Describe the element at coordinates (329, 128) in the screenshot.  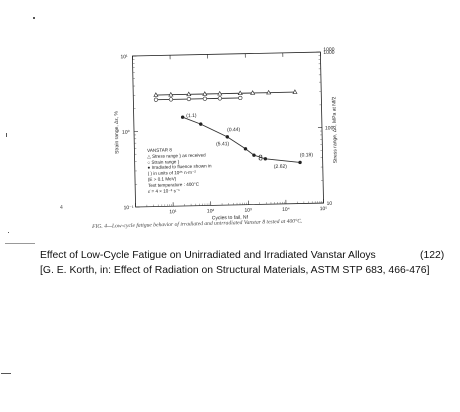
I see `y-right-tick-label: 100` at that location.